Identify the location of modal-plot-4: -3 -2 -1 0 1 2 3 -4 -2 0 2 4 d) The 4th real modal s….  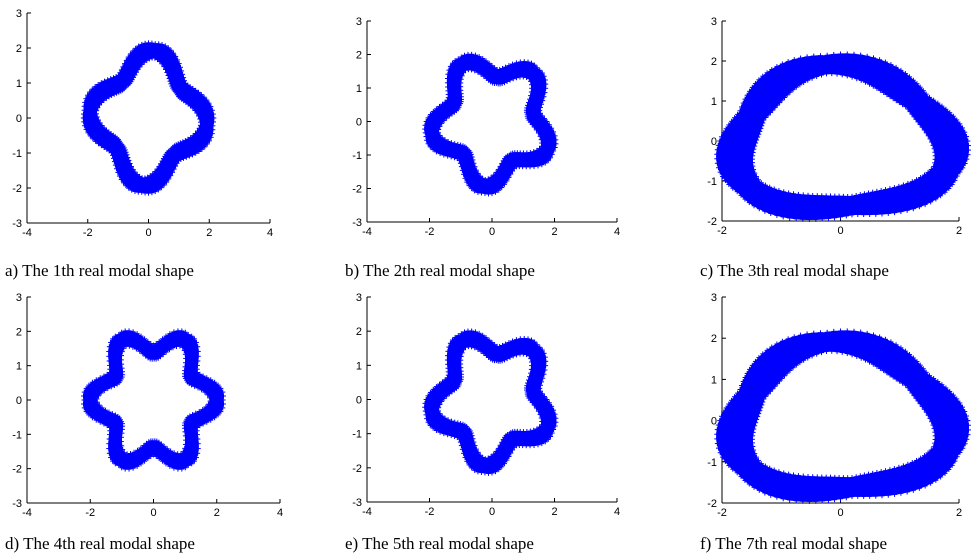
(144, 422).